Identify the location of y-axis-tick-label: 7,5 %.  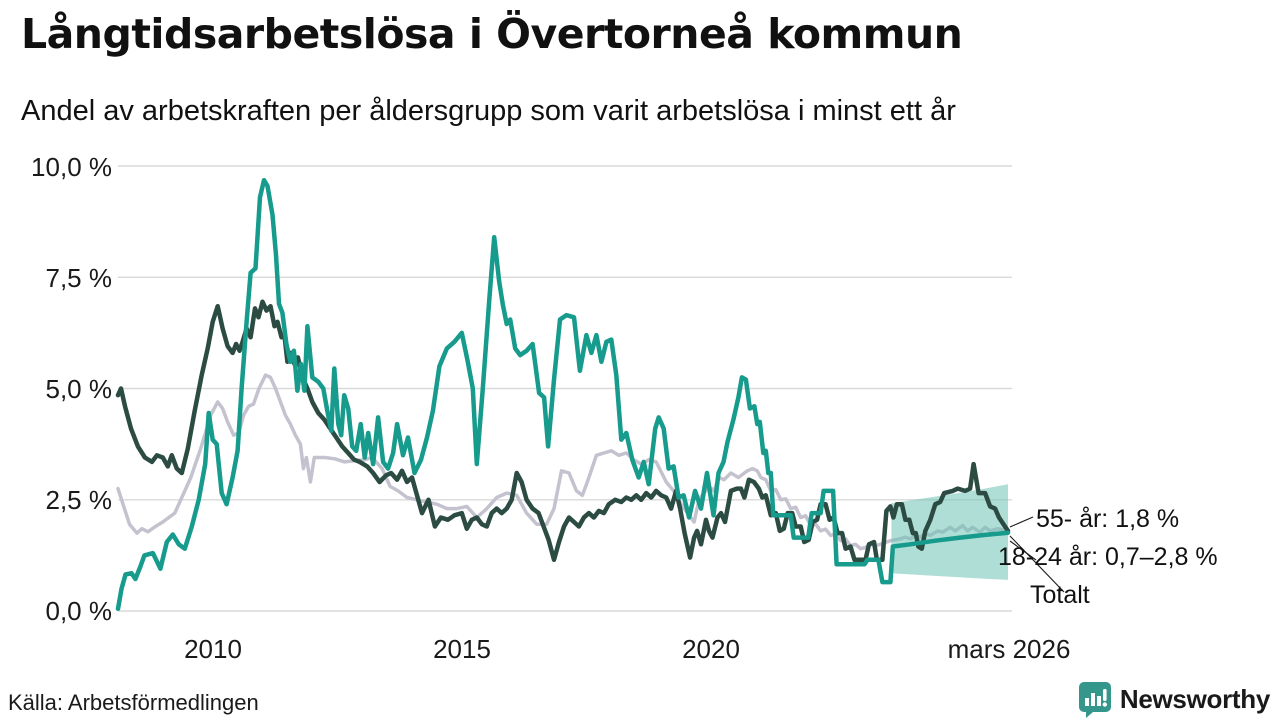
(79, 278).